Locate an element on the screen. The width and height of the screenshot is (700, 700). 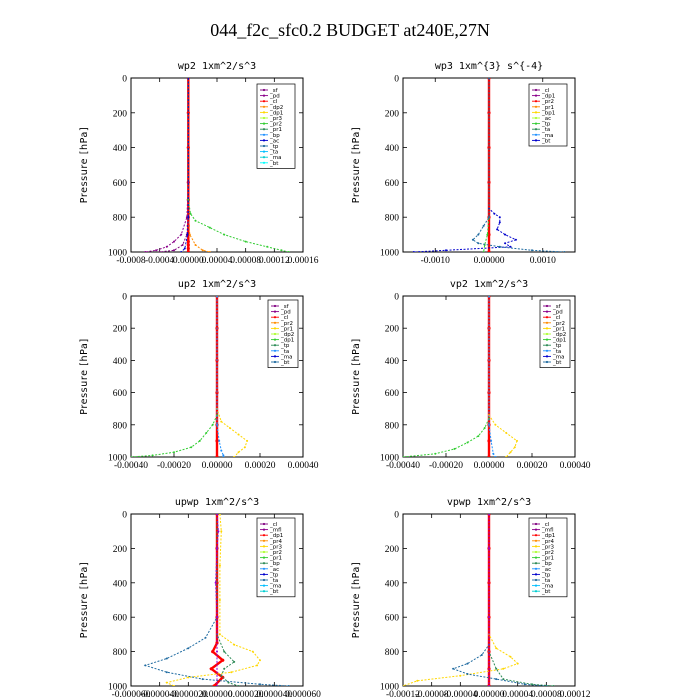
y-axis-label: Pressure [hPa] is located at coordinates (84, 376).